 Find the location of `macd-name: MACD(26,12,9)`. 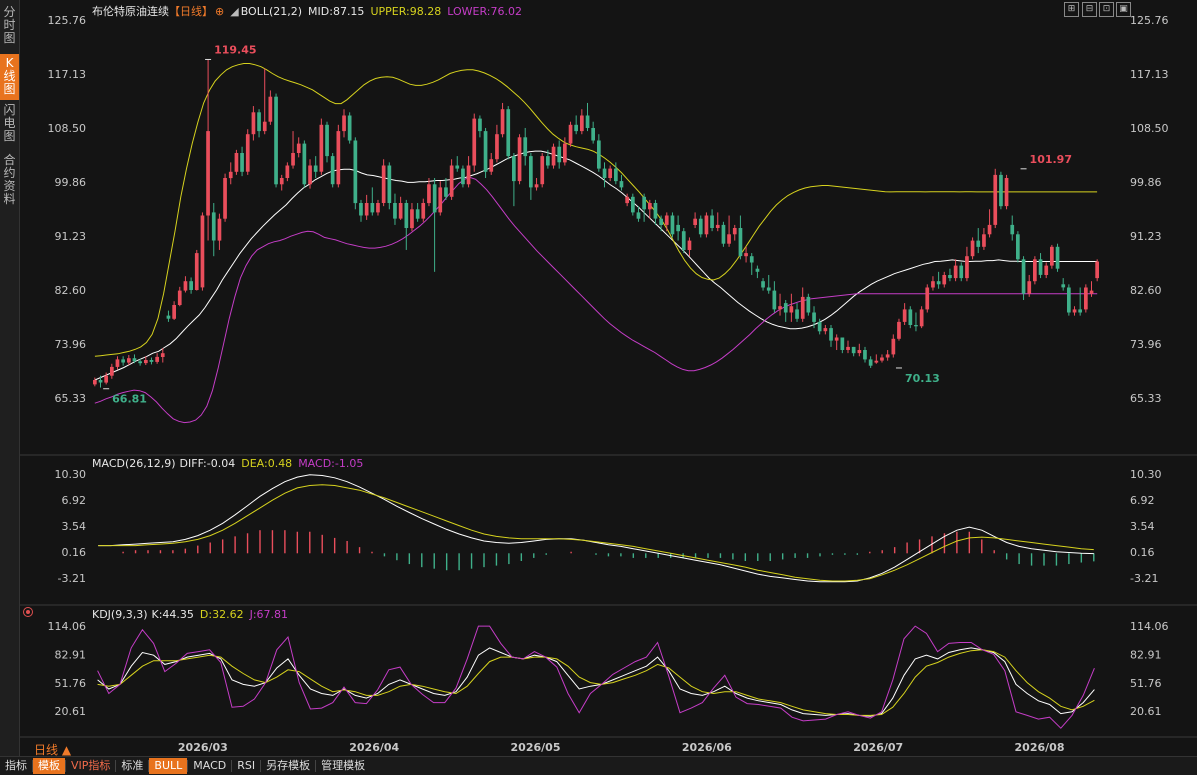

macd-name: MACD(26,12,9) is located at coordinates (134, 463).